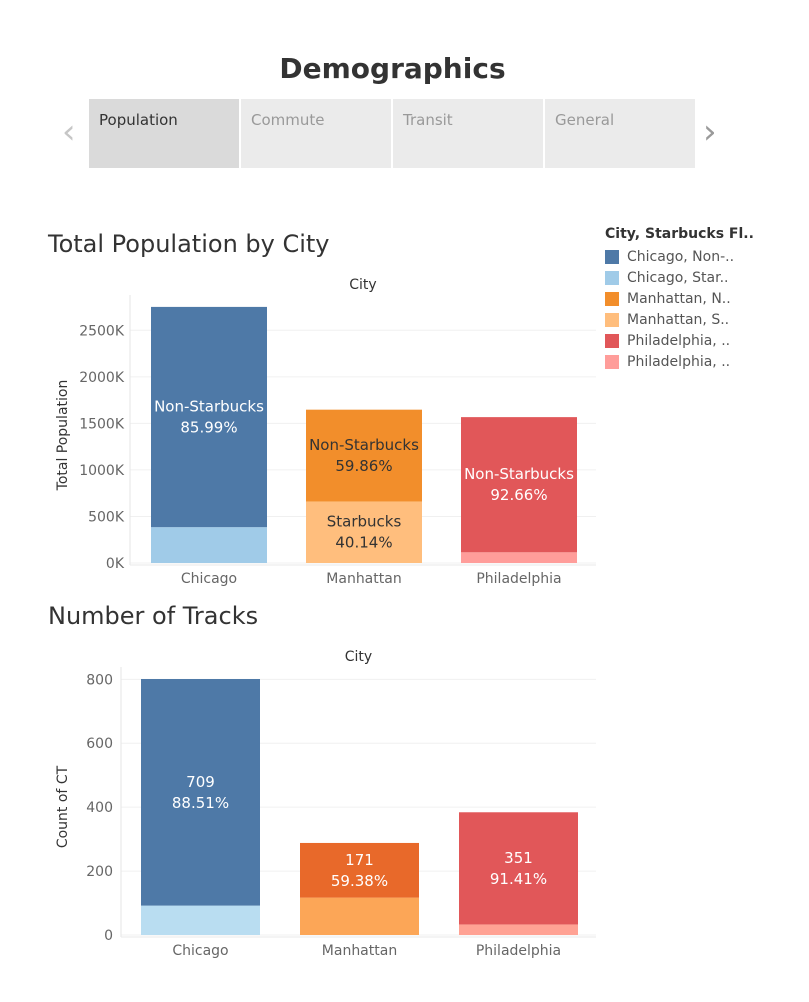 The height and width of the screenshot is (1002, 809). Describe the element at coordinates (99, 680) in the screenshot. I see `y-tick-label: 800` at that location.